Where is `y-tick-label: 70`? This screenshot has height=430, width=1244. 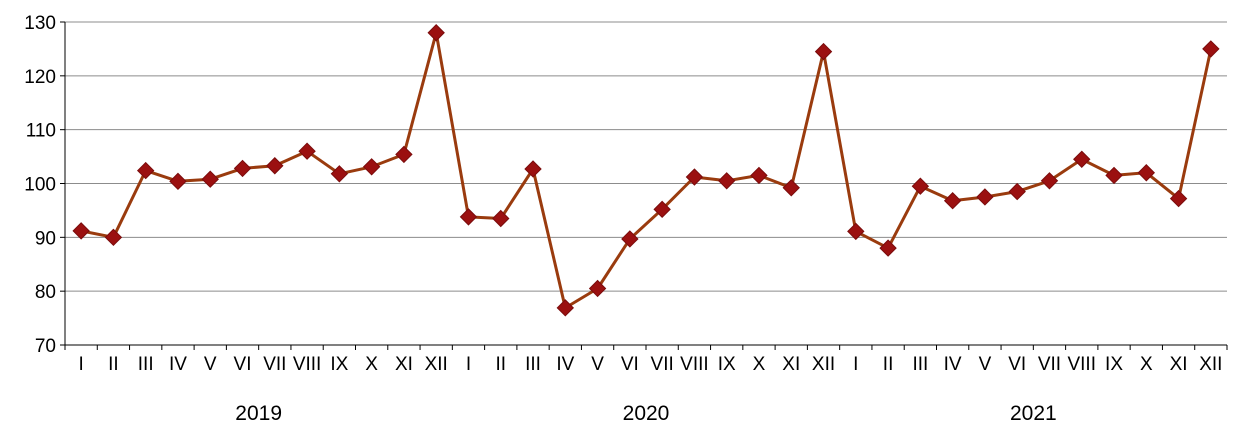
y-tick-label: 70 is located at coordinates (45, 346).